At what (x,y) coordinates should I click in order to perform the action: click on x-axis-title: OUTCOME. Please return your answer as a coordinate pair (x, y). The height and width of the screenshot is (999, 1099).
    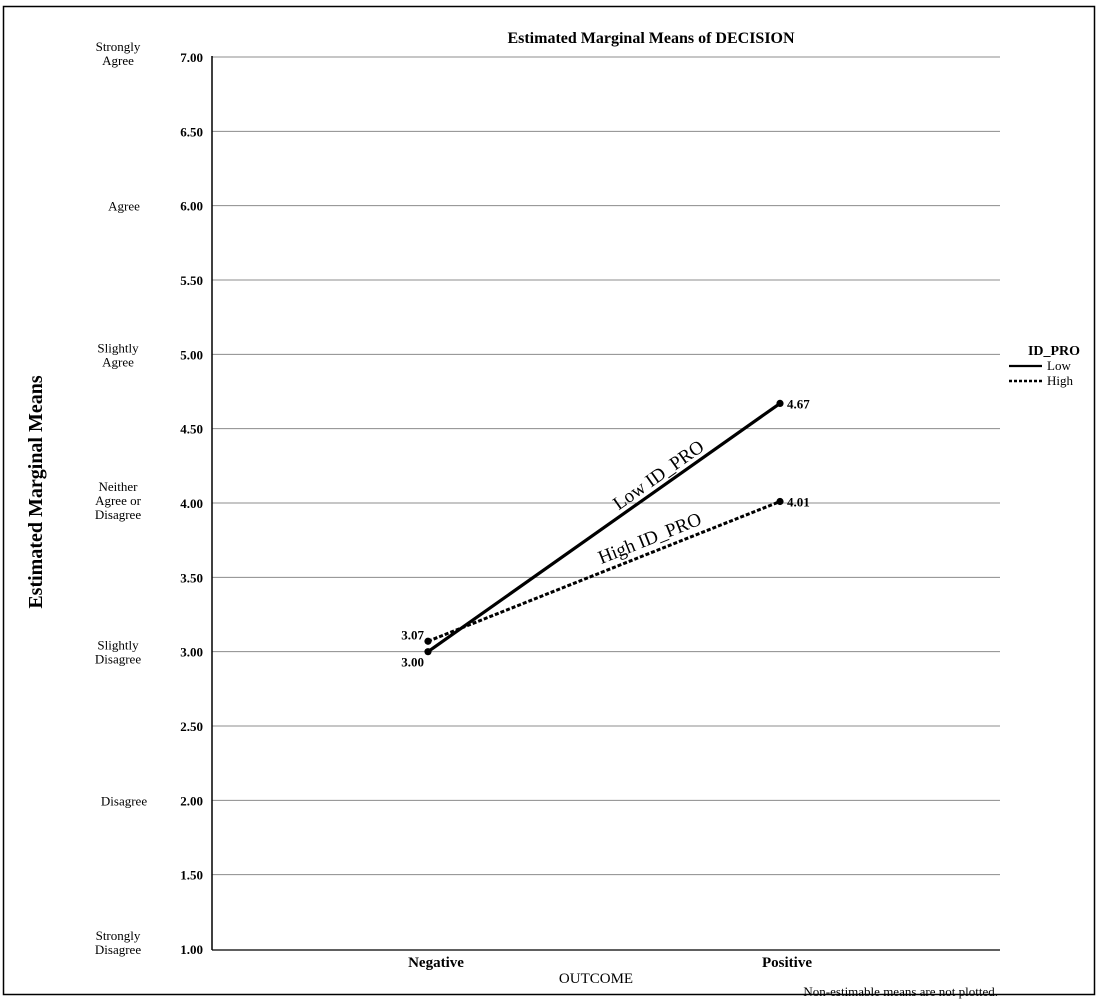
    Looking at the image, I should click on (596, 979).